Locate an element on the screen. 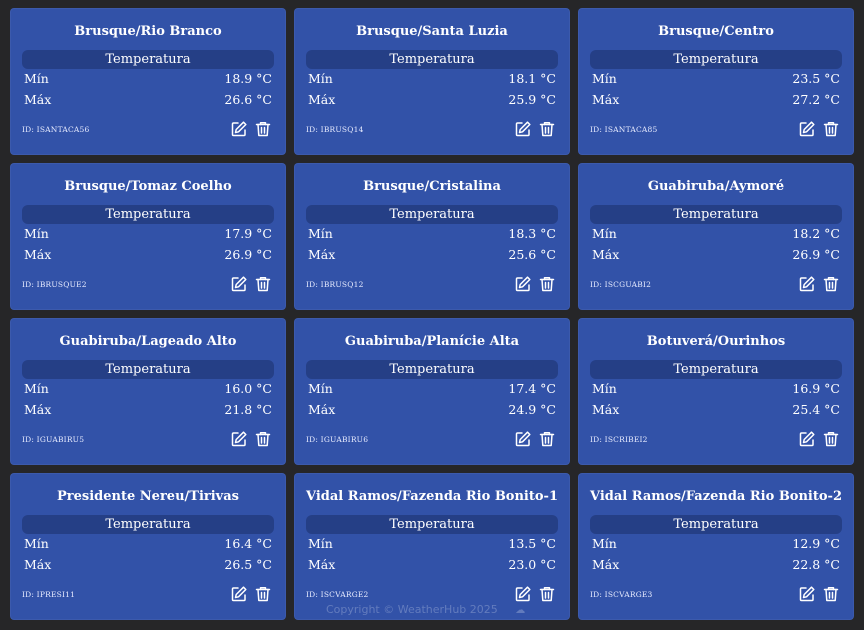 This screenshot has height=630, width=864. min-value: 16.4 °C is located at coordinates (248, 543).